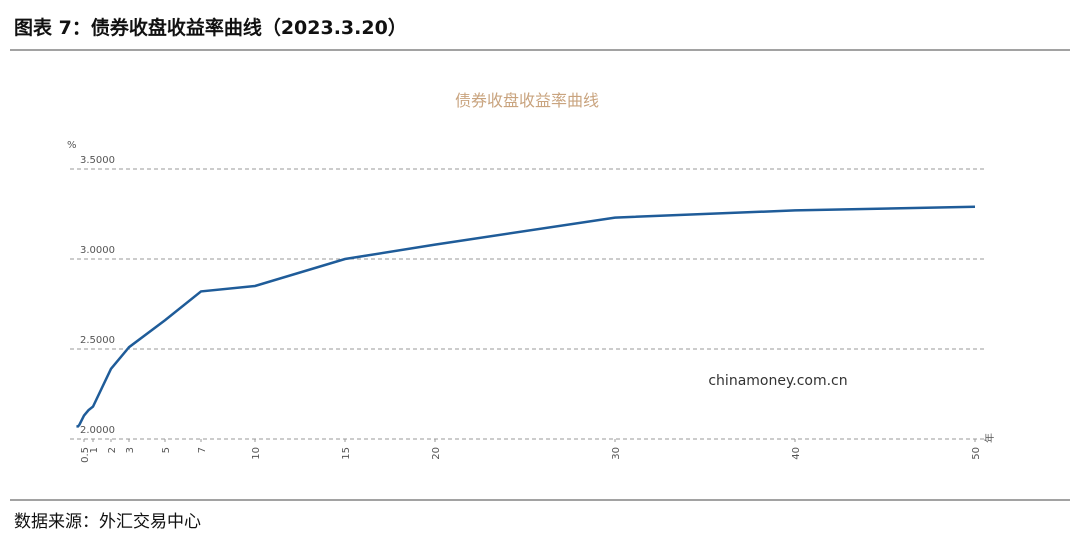  What do you see at coordinates (436, 453) in the screenshot?
I see `x-tick-label: 20` at bounding box center [436, 453].